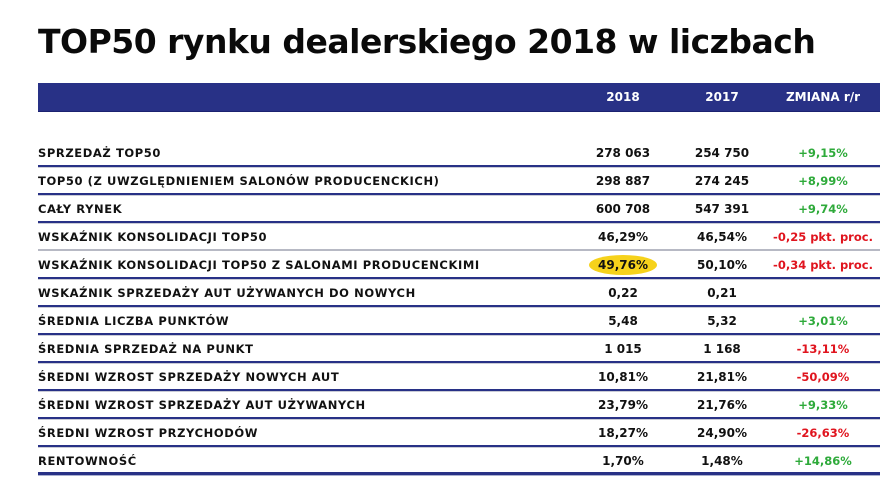 The image size is (889, 502). Describe the element at coordinates (146, 349) in the screenshot. I see `row-label: ŚREDNIA SPRZEDAŻ NA PUNKT` at that location.